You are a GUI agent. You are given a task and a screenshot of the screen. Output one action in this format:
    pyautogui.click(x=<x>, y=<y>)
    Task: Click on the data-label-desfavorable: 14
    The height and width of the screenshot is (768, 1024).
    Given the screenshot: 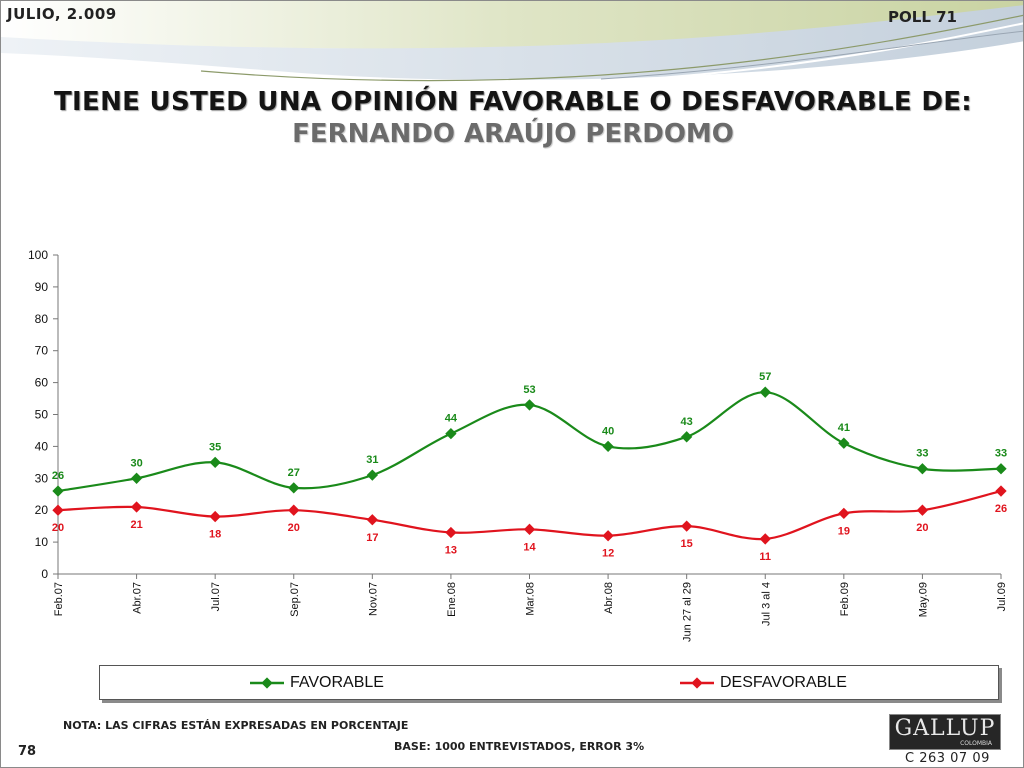 What is the action you would take?
    pyautogui.click(x=529, y=547)
    